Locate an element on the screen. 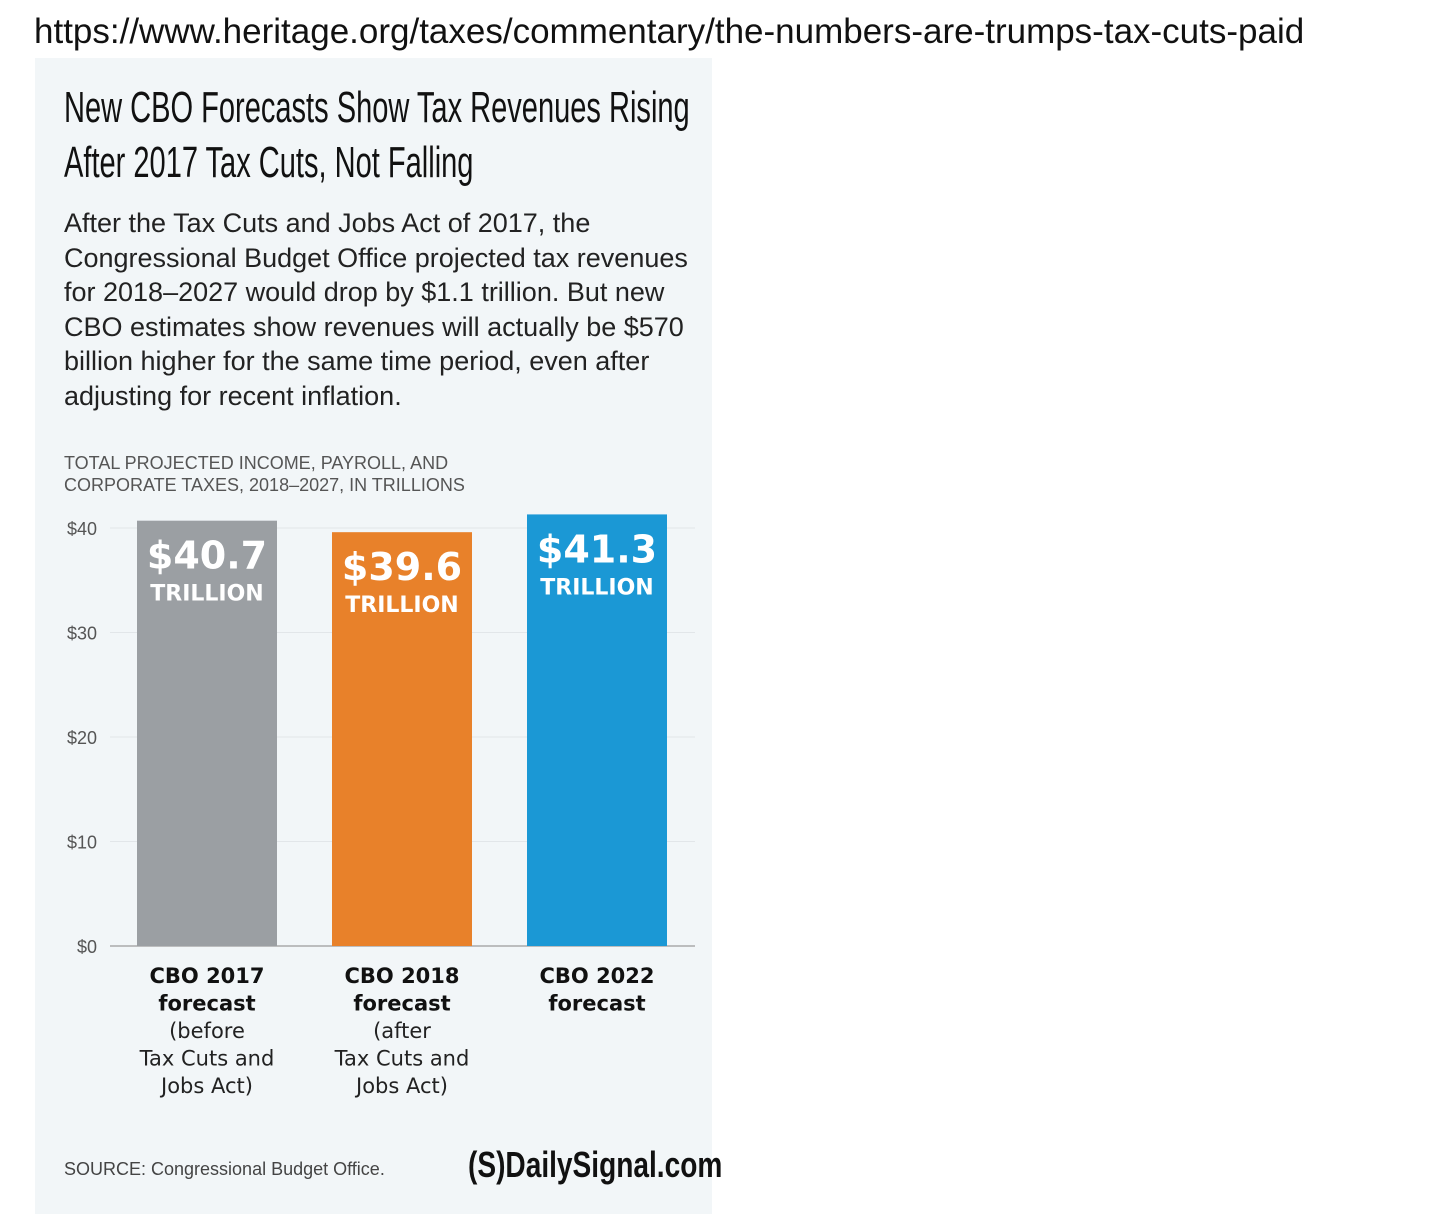  y-tick-label: $20 is located at coordinates (82, 738).